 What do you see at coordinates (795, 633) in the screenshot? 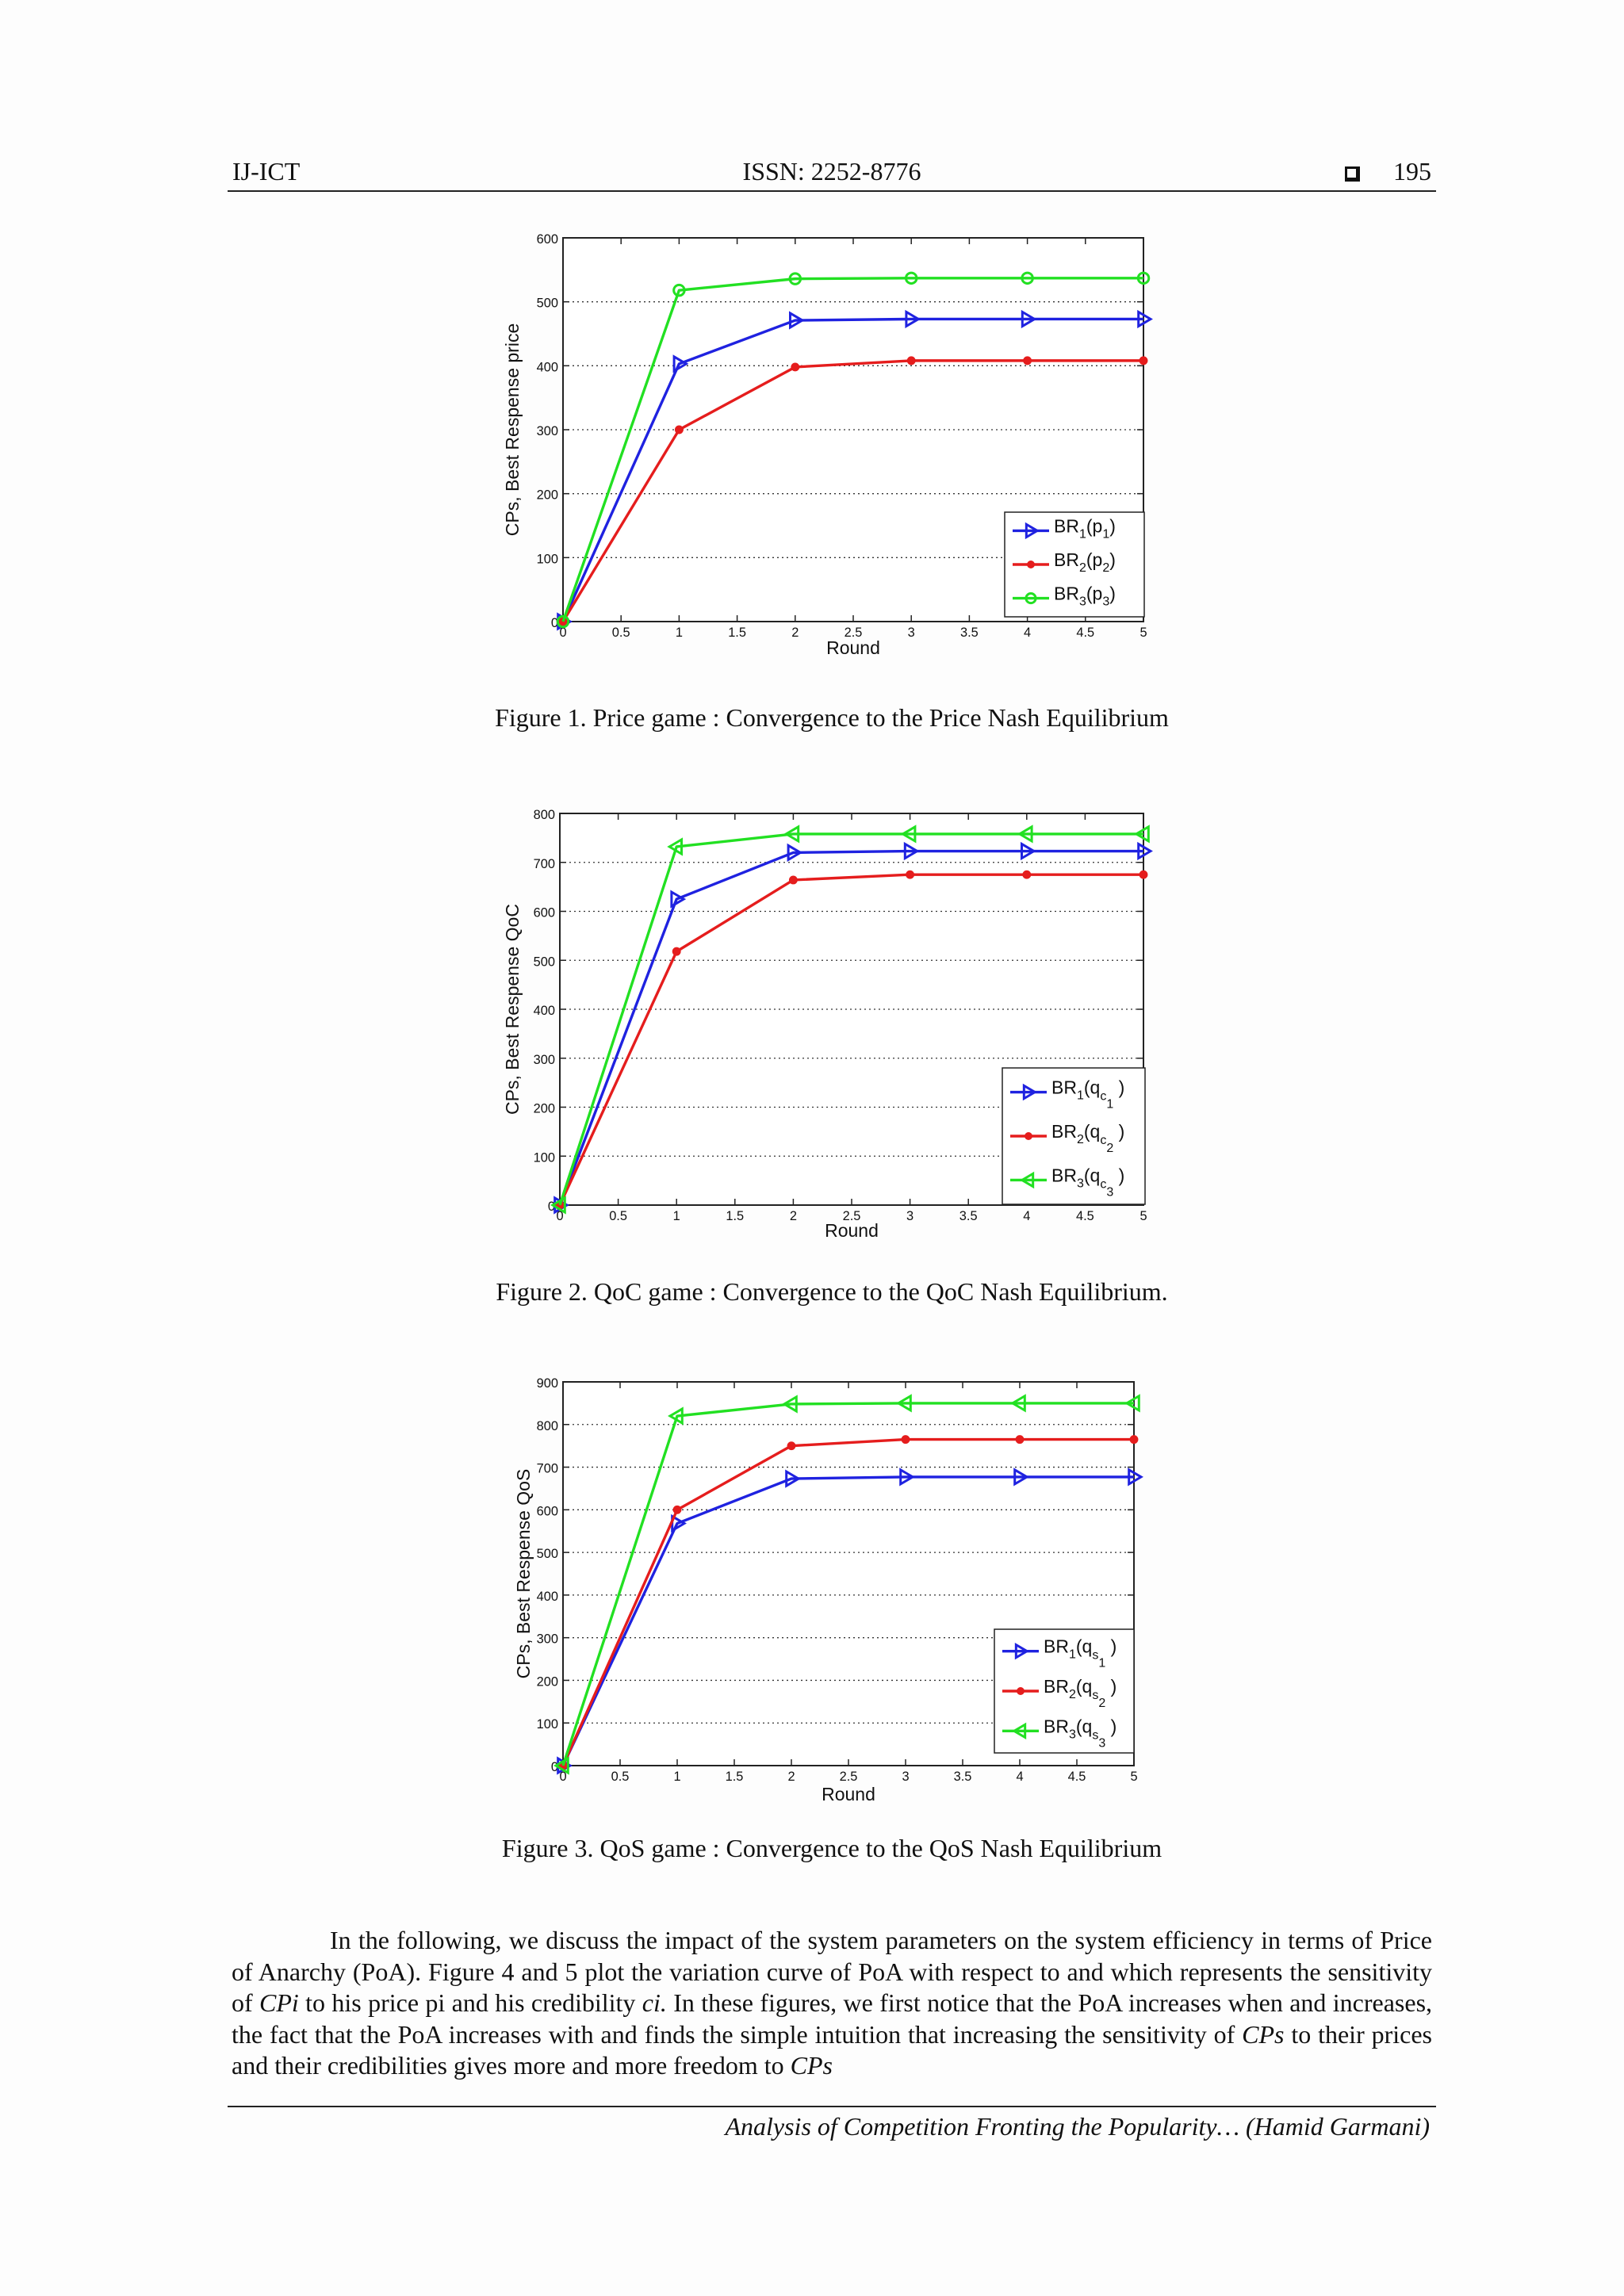
I see `x-tick-label: 2` at bounding box center [795, 633].